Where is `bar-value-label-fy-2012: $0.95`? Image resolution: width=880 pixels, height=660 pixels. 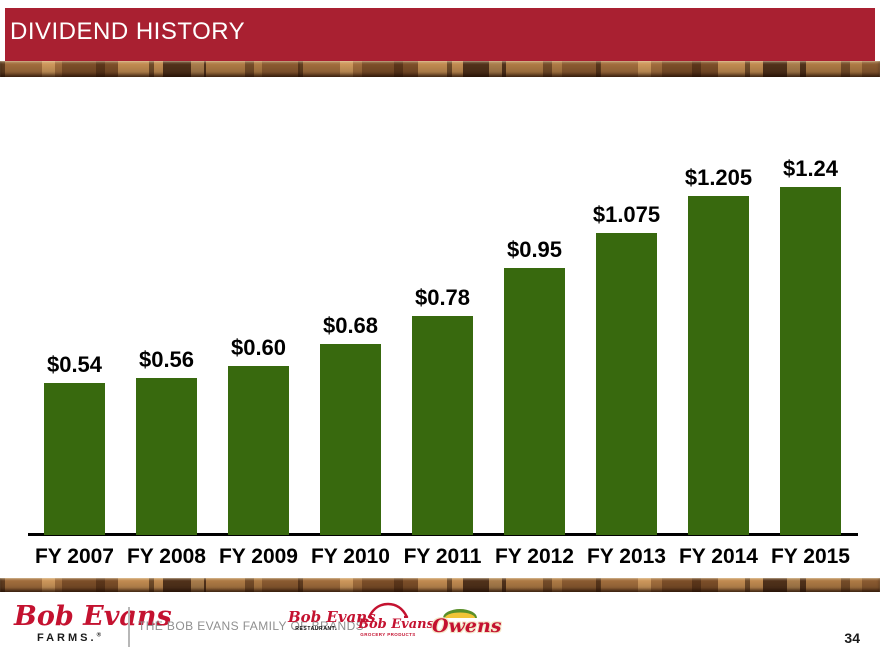
bar-value-label-fy-2012: $0.95 is located at coordinates (534, 249).